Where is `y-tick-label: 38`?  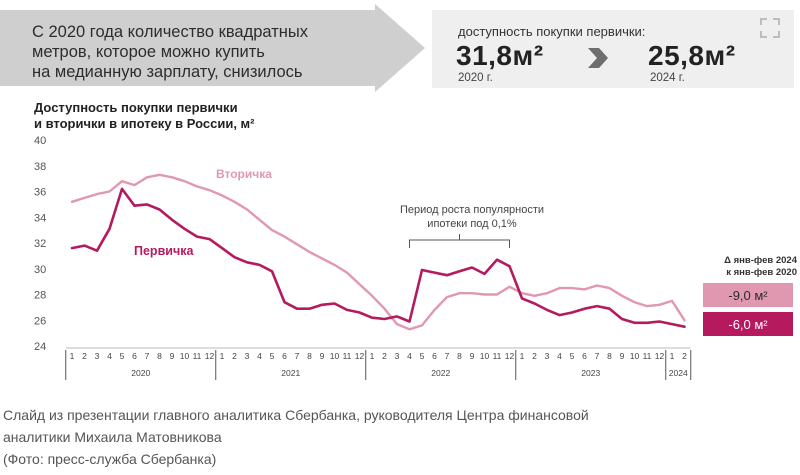 y-tick-label: 38 is located at coordinates (40, 167).